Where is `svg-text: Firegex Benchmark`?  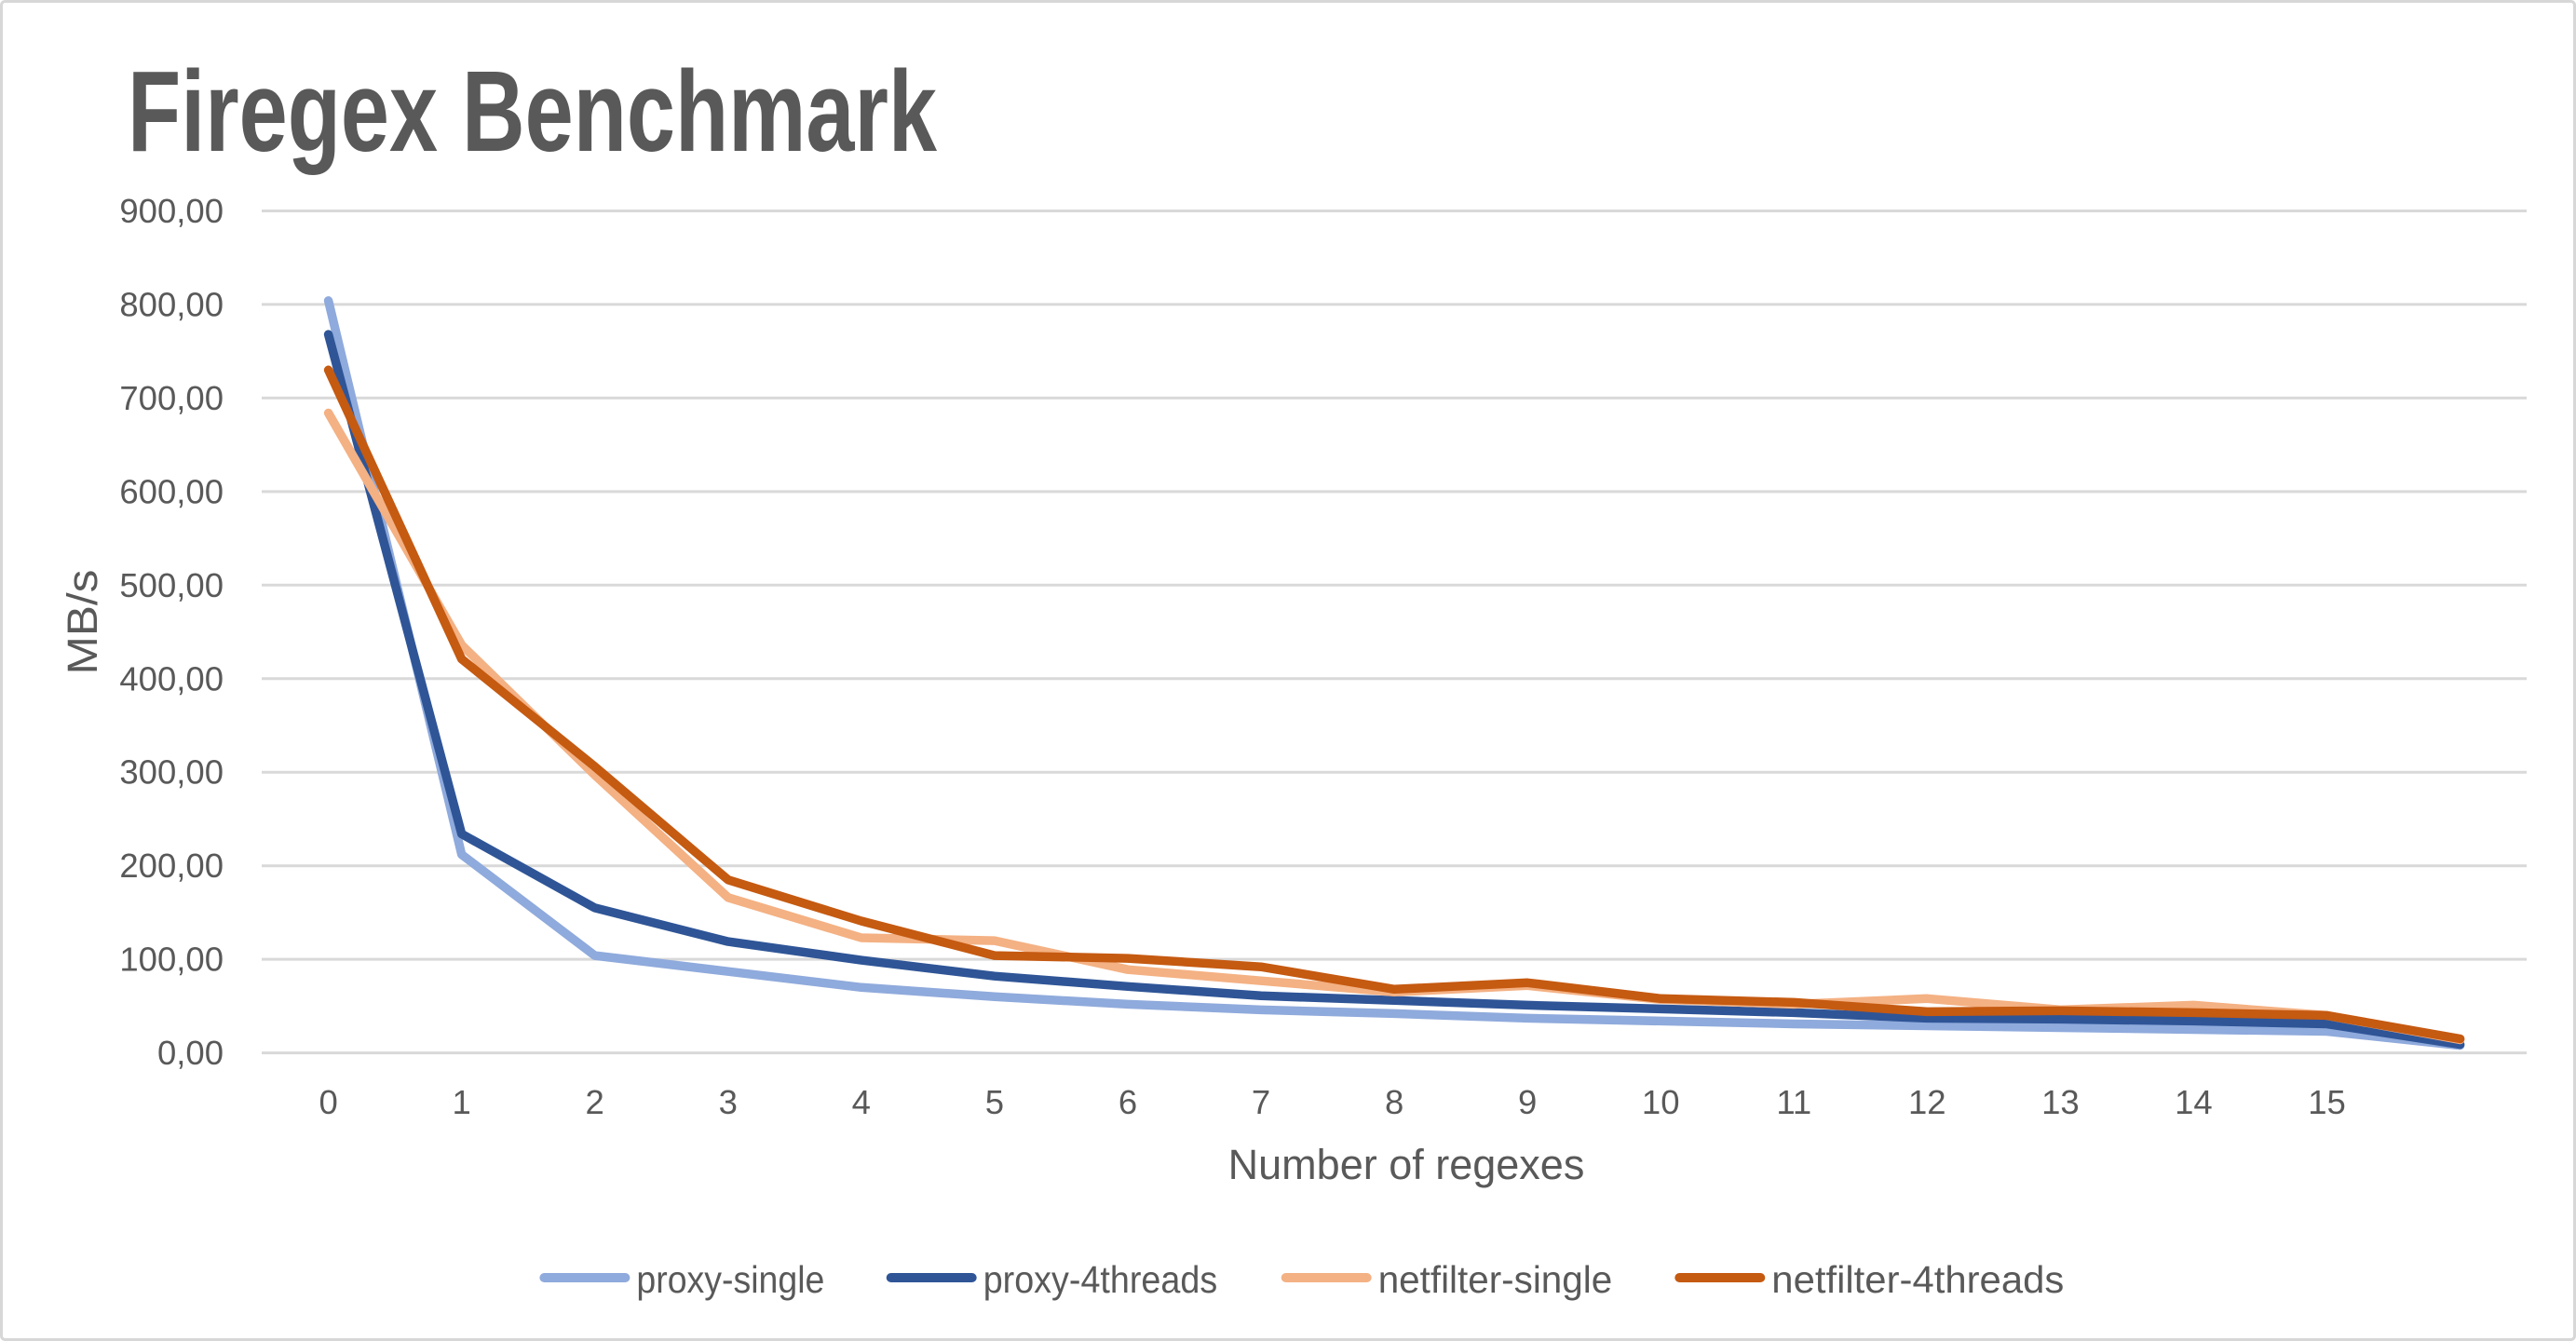 svg-text: Firegex Benchmark is located at coordinates (532, 112).